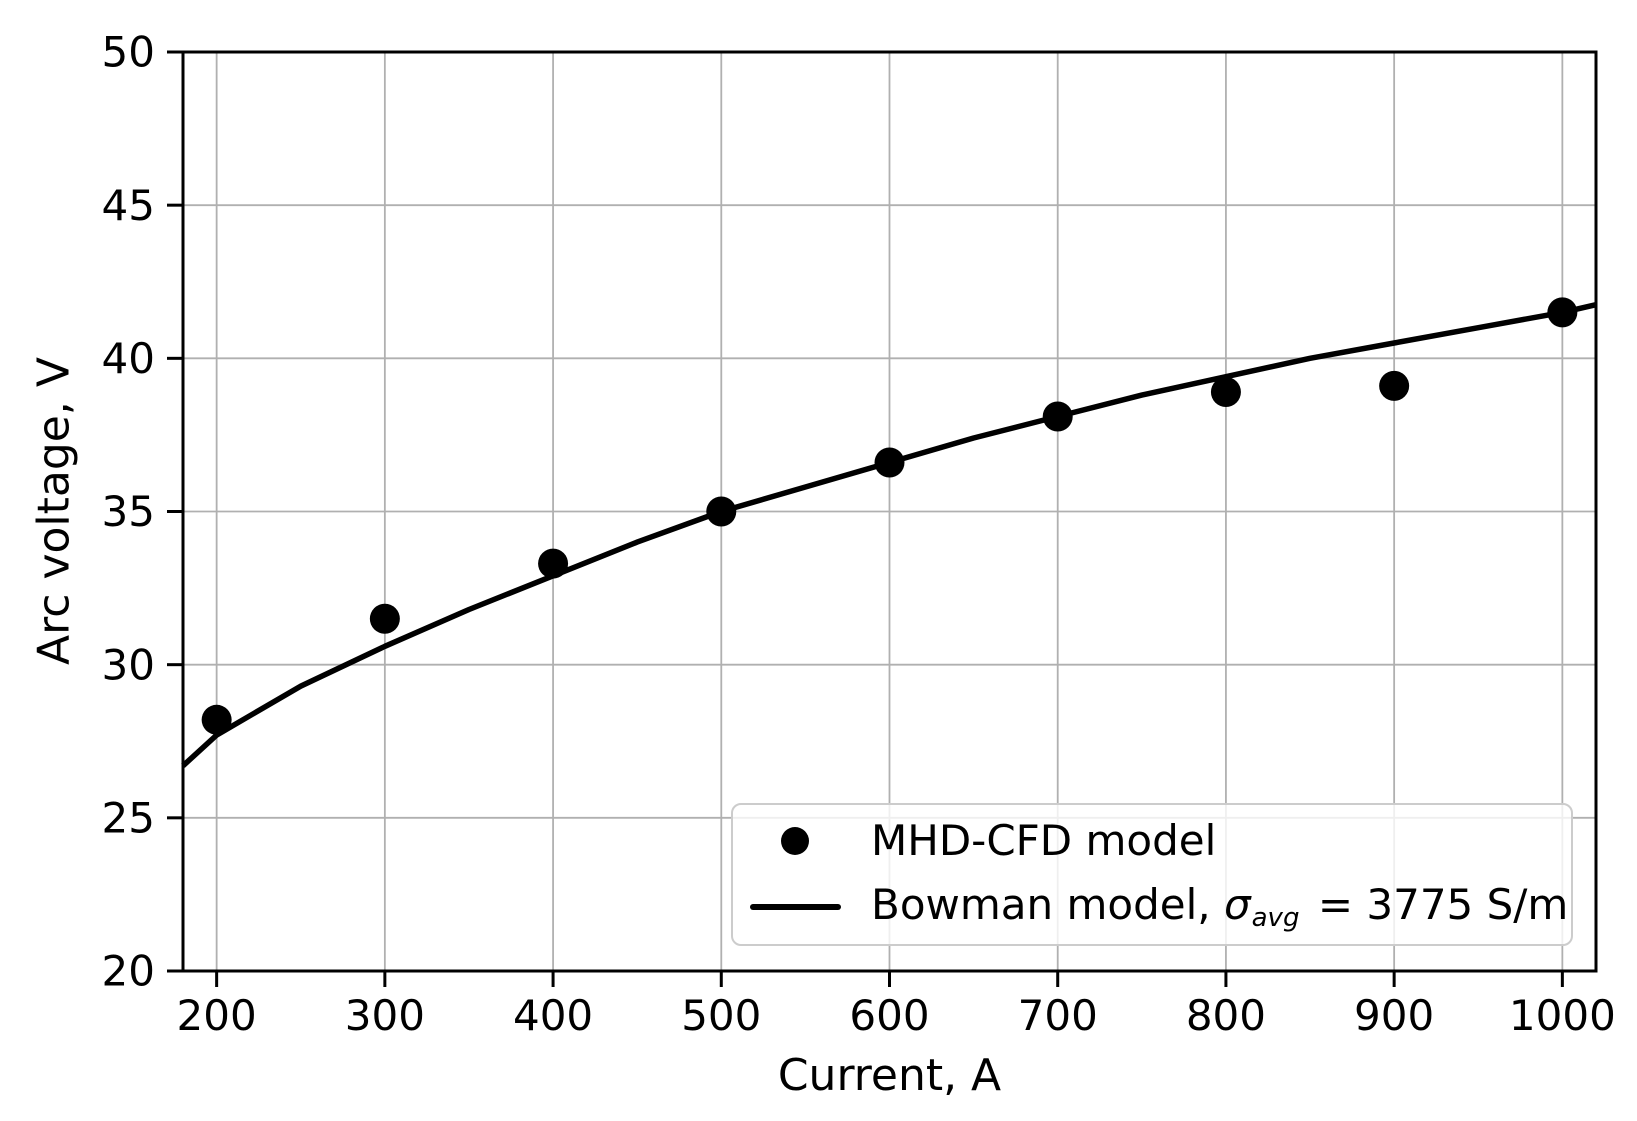  I want to click on x-tick-label: 300, so click(385, 1015).